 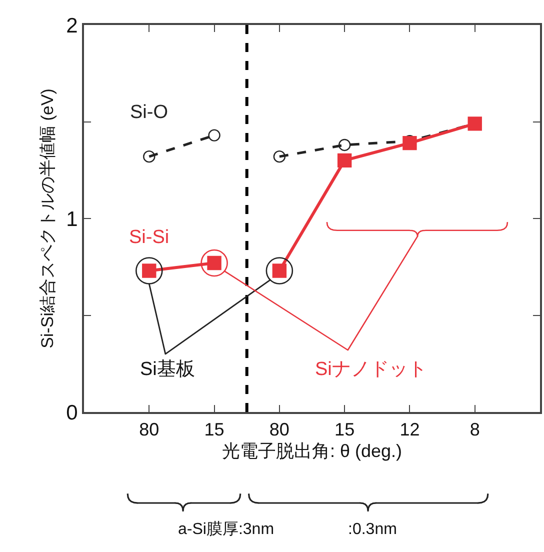 What do you see at coordinates (149, 112) in the screenshot?
I see `series-label: Si-O` at bounding box center [149, 112].